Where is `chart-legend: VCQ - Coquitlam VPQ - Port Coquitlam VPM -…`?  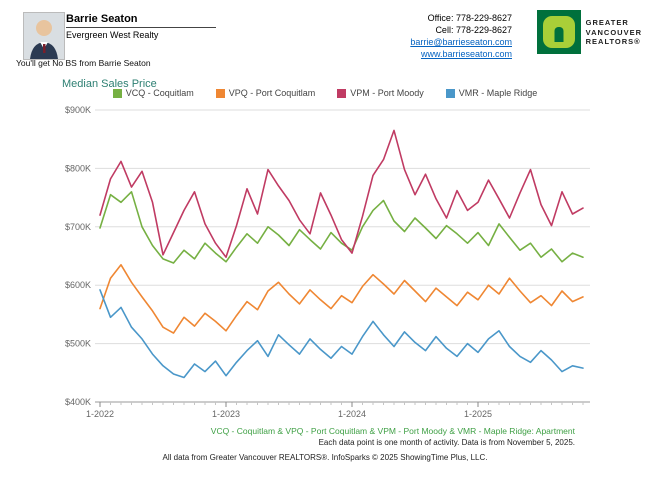 chart-legend: VCQ - Coquitlam VPQ - Port Coquitlam VPM -… is located at coordinates (325, 93).